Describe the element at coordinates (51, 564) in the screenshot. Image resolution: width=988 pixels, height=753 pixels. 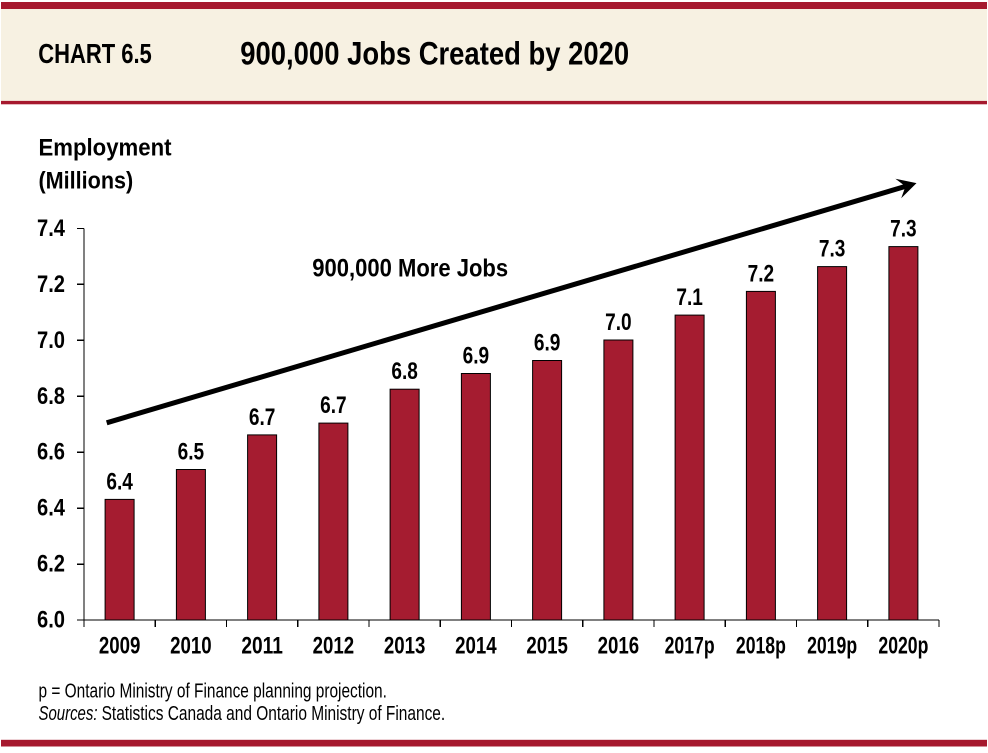
I see `svg-text: 6.2` at that location.